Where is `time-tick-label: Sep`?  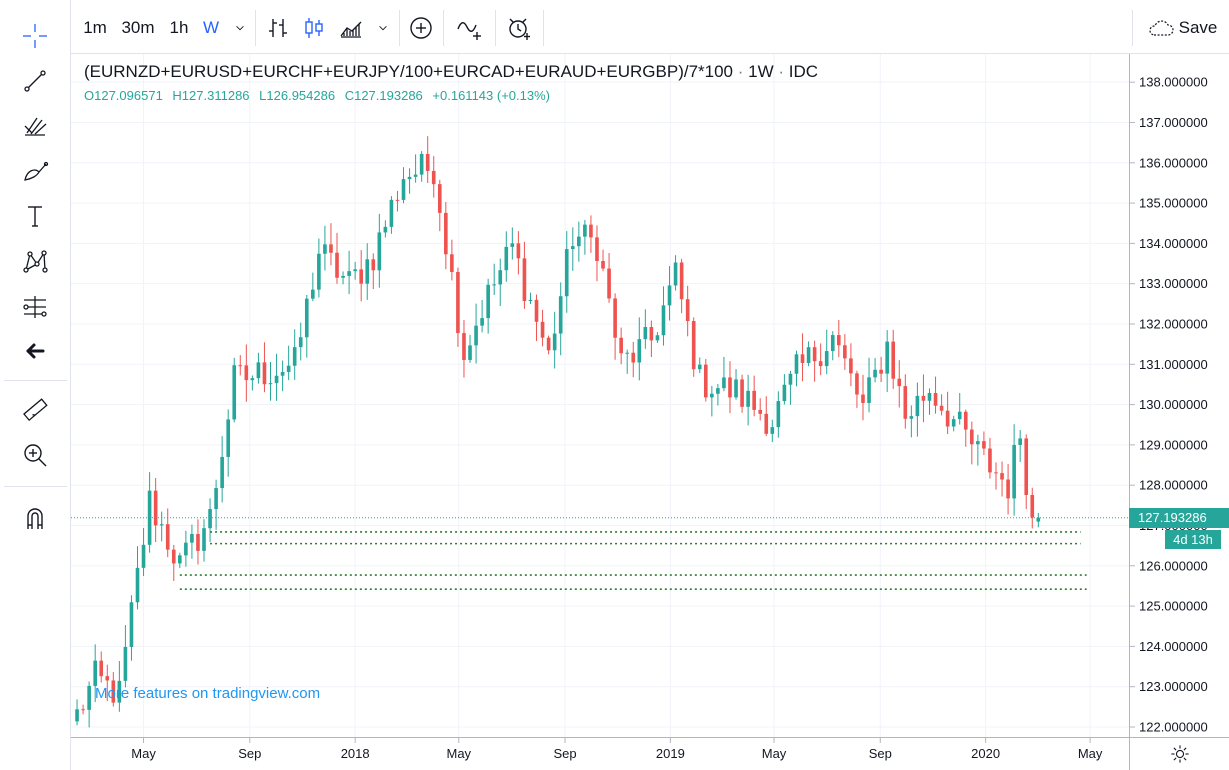 time-tick-label: Sep is located at coordinates (249, 753).